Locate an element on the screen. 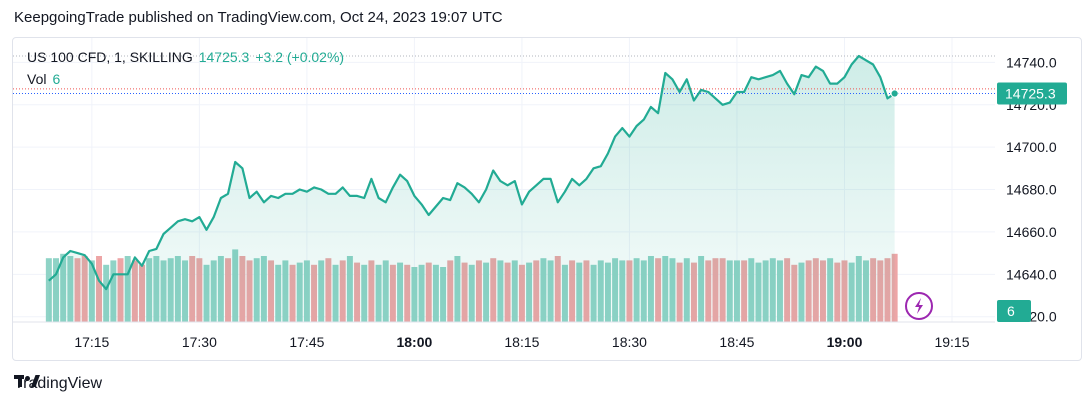 The height and width of the screenshot is (407, 1090). y-tick-label: 14700.0 is located at coordinates (1031, 147).